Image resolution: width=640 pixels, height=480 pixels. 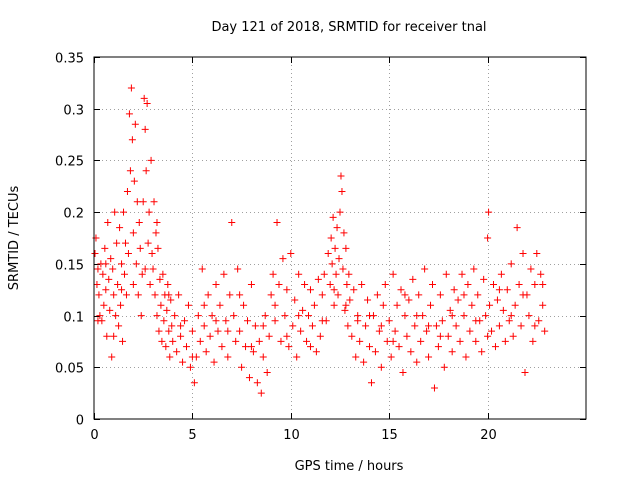 I want to click on x-tick-label: 0, so click(x=94, y=435).